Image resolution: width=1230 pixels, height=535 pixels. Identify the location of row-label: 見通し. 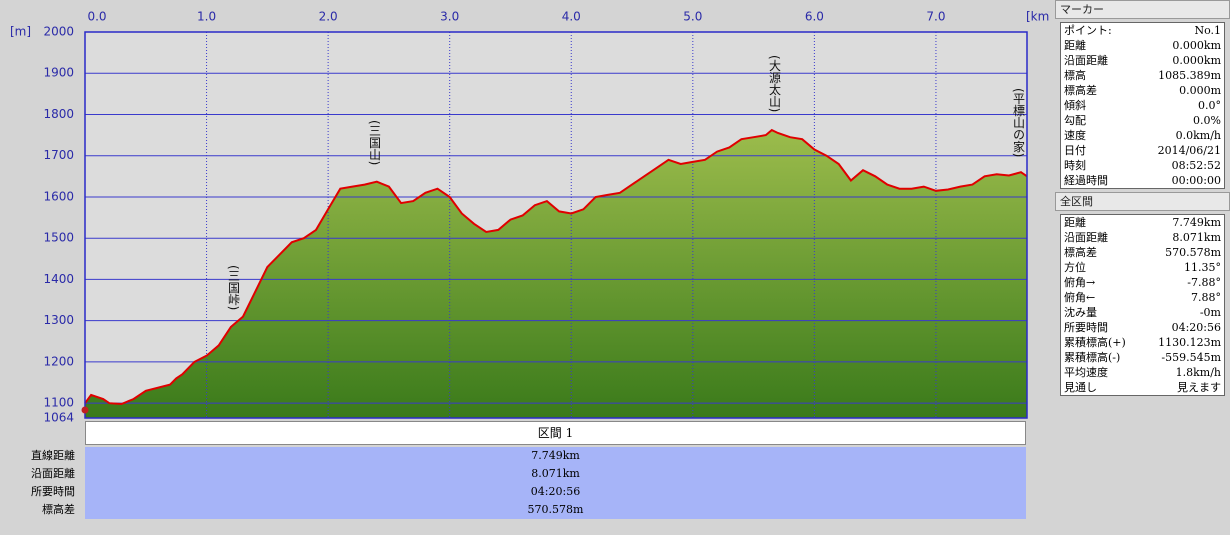
(1080, 387).